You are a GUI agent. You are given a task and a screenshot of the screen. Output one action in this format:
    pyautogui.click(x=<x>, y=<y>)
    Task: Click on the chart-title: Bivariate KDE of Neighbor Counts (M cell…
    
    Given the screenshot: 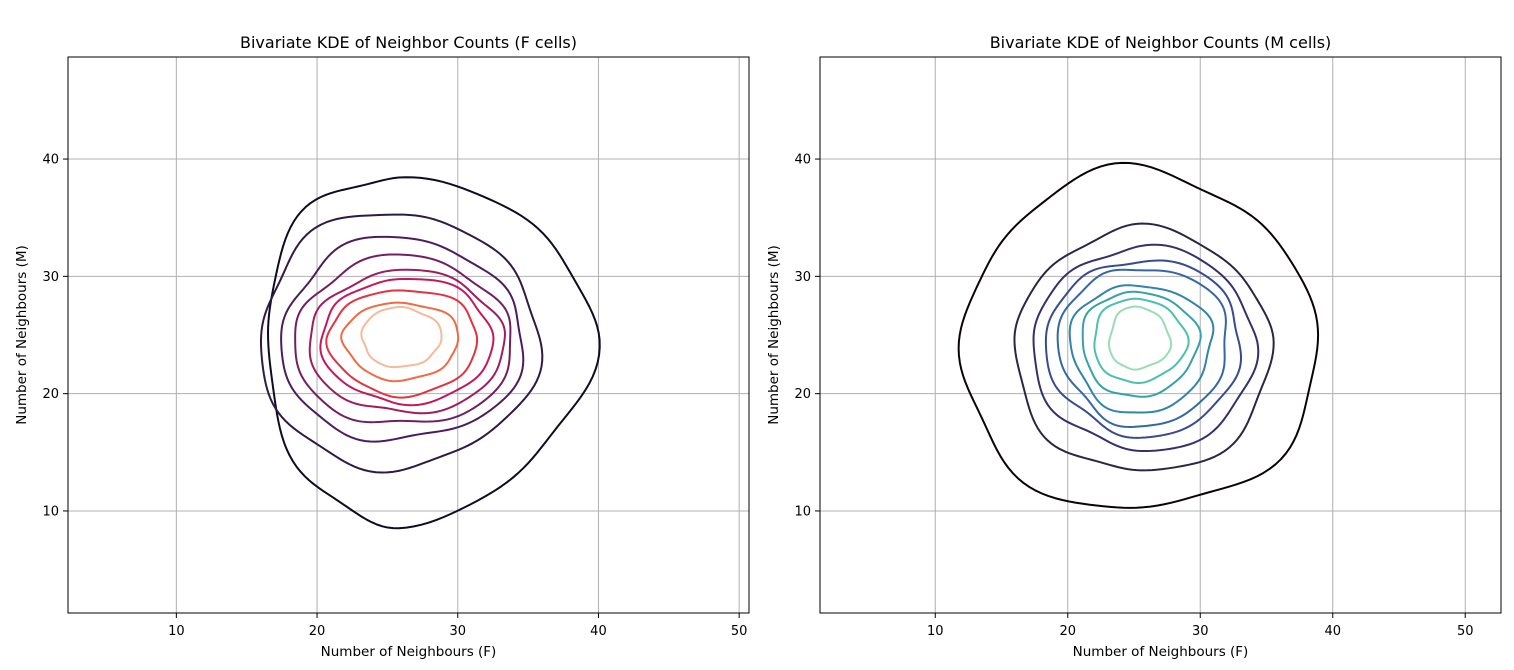 What is the action you would take?
    pyautogui.click(x=1161, y=42)
    